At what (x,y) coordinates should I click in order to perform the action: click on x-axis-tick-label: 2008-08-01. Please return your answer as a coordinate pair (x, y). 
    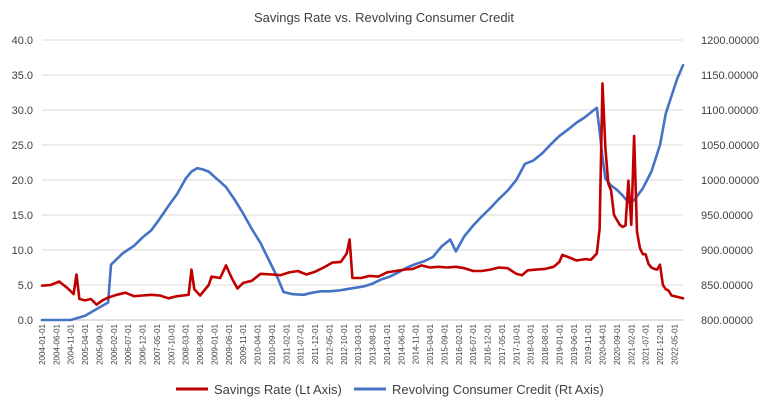
    Looking at the image, I should click on (200, 343).